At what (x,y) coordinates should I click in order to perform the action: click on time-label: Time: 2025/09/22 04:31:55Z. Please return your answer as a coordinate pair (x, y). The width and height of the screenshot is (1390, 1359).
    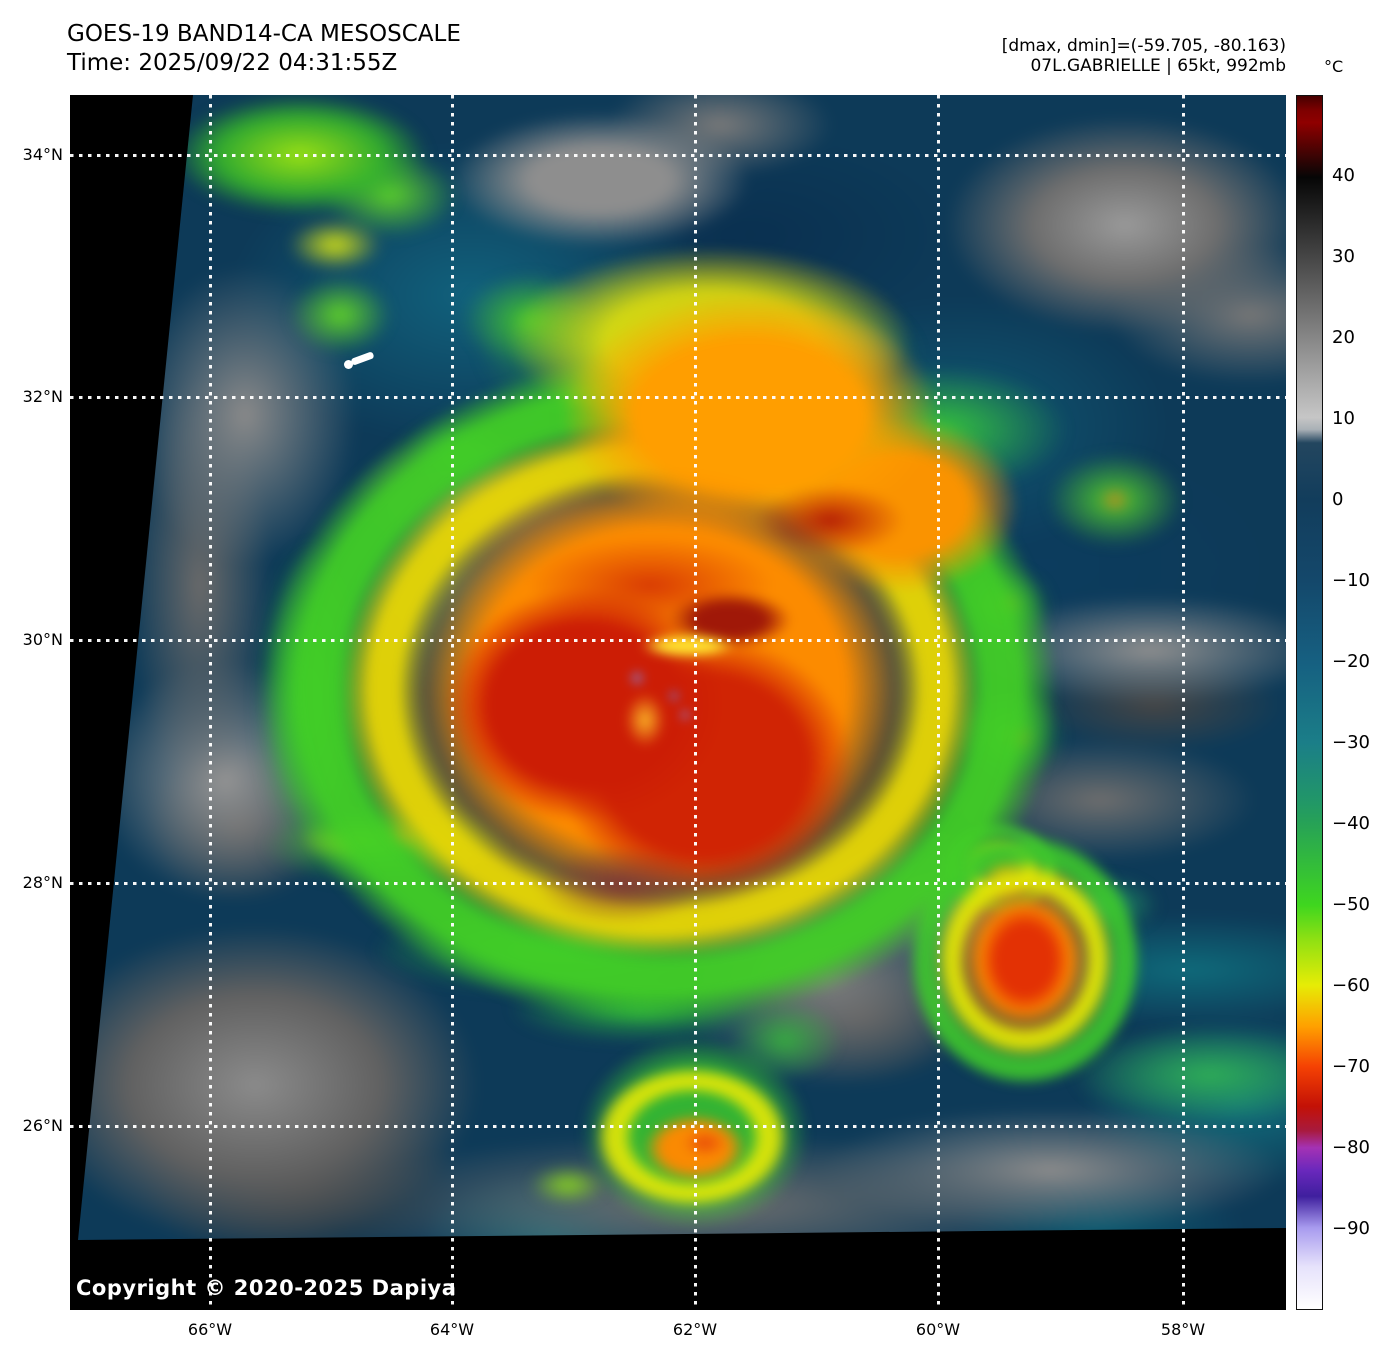
    Looking at the image, I should click on (232, 63).